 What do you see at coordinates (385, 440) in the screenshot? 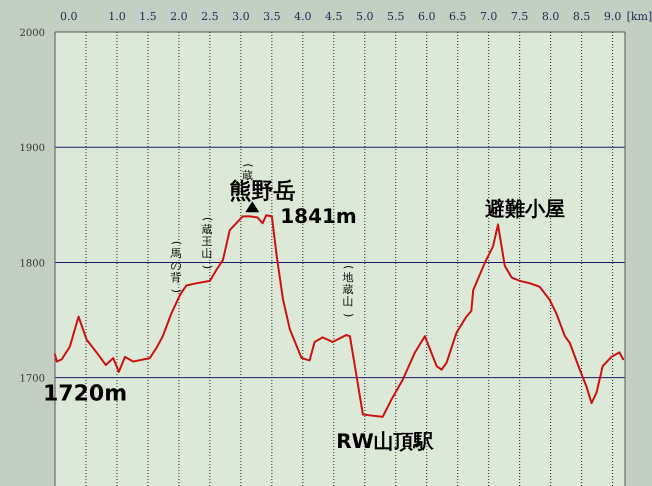
I see `annotation: RW山頂駅` at bounding box center [385, 440].